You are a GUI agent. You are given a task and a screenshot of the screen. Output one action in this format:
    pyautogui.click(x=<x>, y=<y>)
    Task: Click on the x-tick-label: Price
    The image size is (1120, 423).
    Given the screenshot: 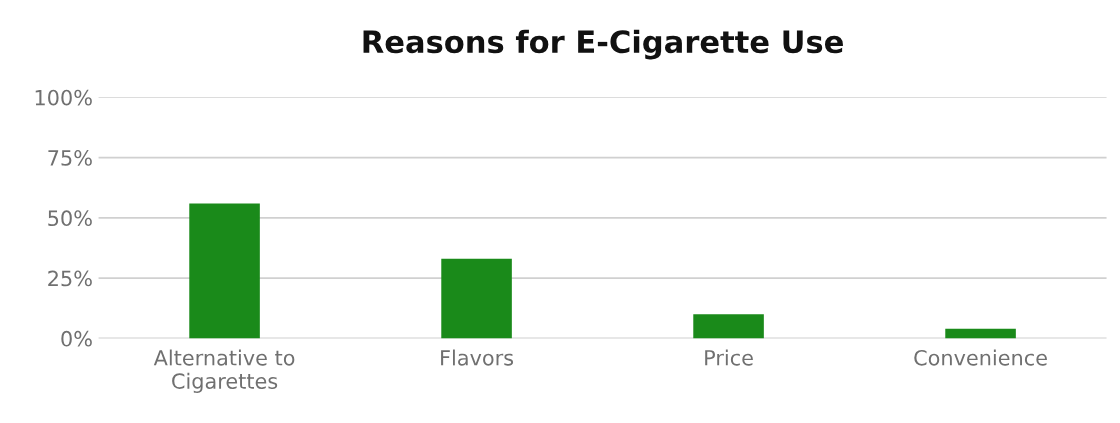 What is the action you would take?
    pyautogui.click(x=729, y=357)
    